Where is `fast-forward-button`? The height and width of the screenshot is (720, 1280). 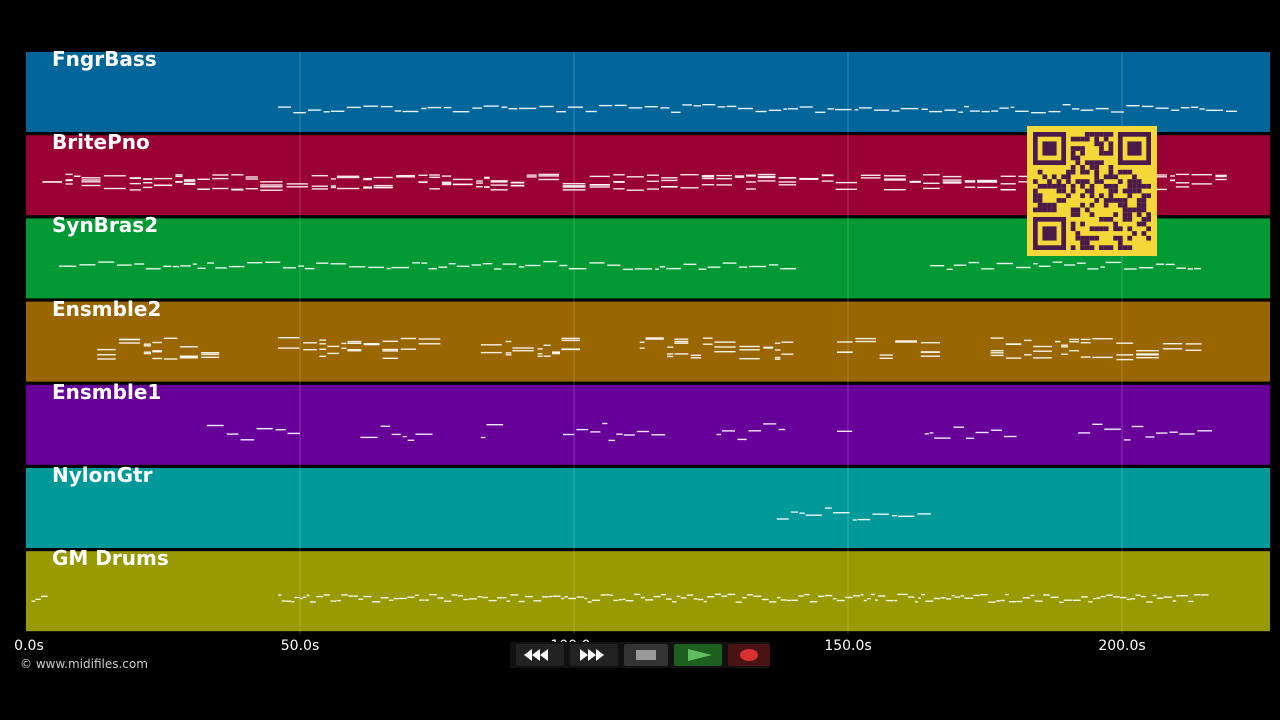
fast-forward-button is located at coordinates (594, 655).